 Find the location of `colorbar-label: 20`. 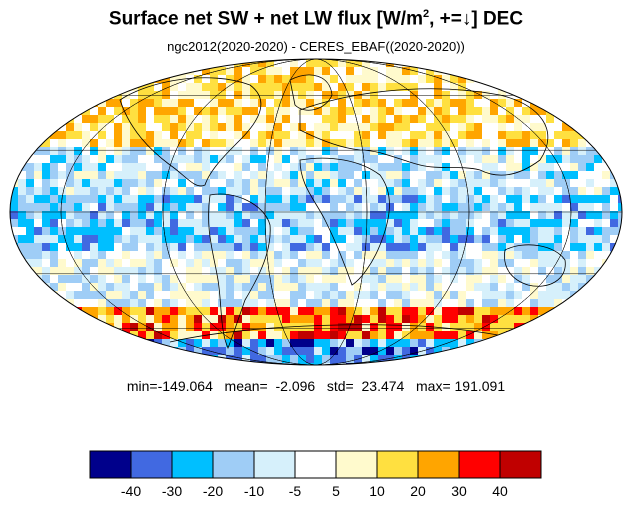

colorbar-label: 20 is located at coordinates (418, 491).